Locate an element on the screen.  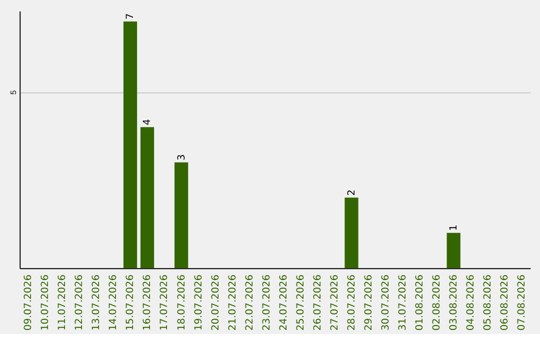
x-tick-label: 20.07.2026 is located at coordinates (216, 302).